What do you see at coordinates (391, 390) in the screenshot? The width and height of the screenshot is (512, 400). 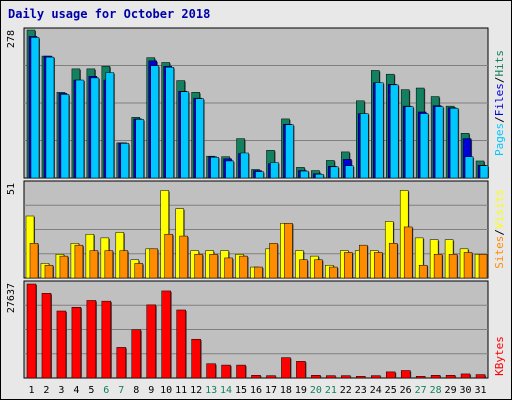 I see `x-tick-label: 25` at bounding box center [391, 390].